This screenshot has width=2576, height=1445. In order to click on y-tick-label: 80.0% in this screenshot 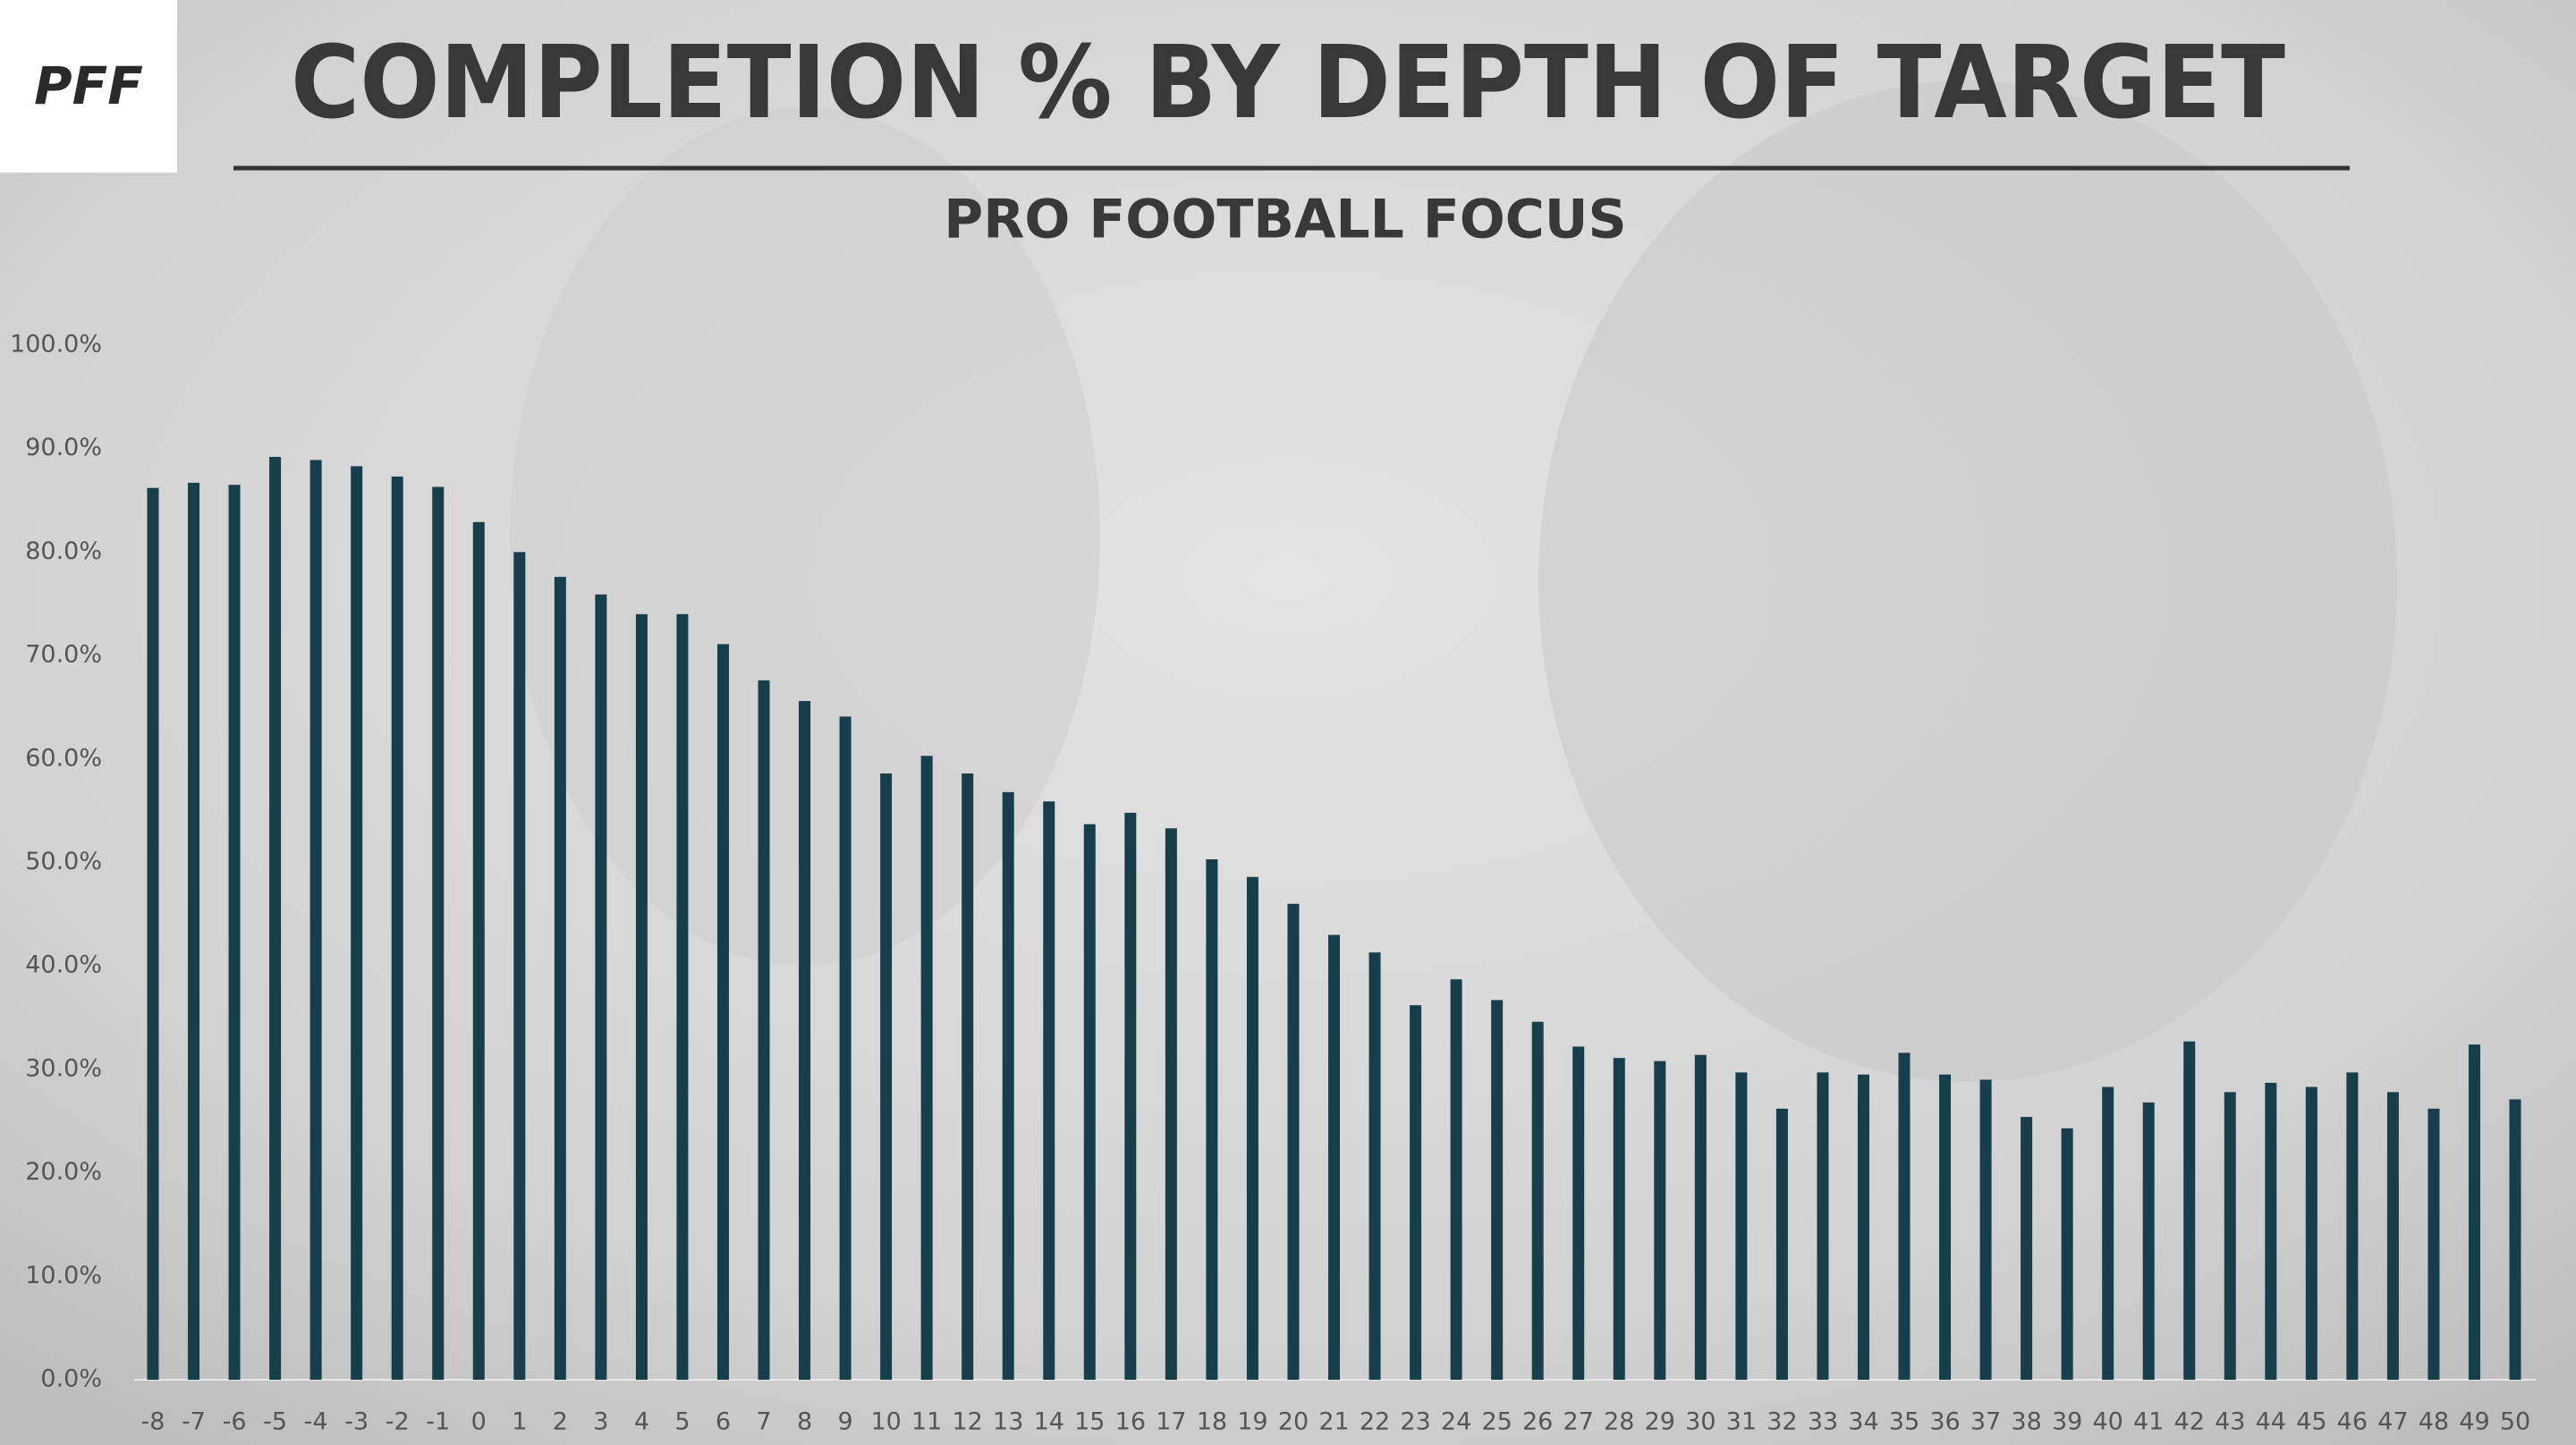, I will do `click(63, 551)`.